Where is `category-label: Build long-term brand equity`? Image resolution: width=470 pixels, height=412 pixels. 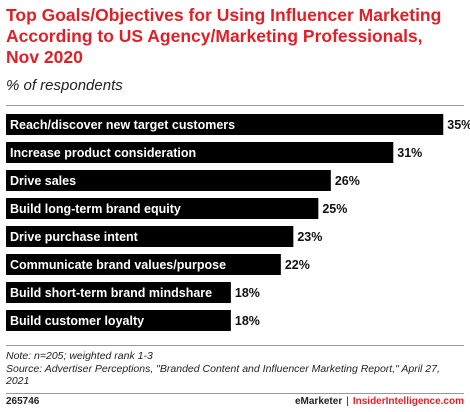
category-label: Build long-term brand equity is located at coordinates (95, 209).